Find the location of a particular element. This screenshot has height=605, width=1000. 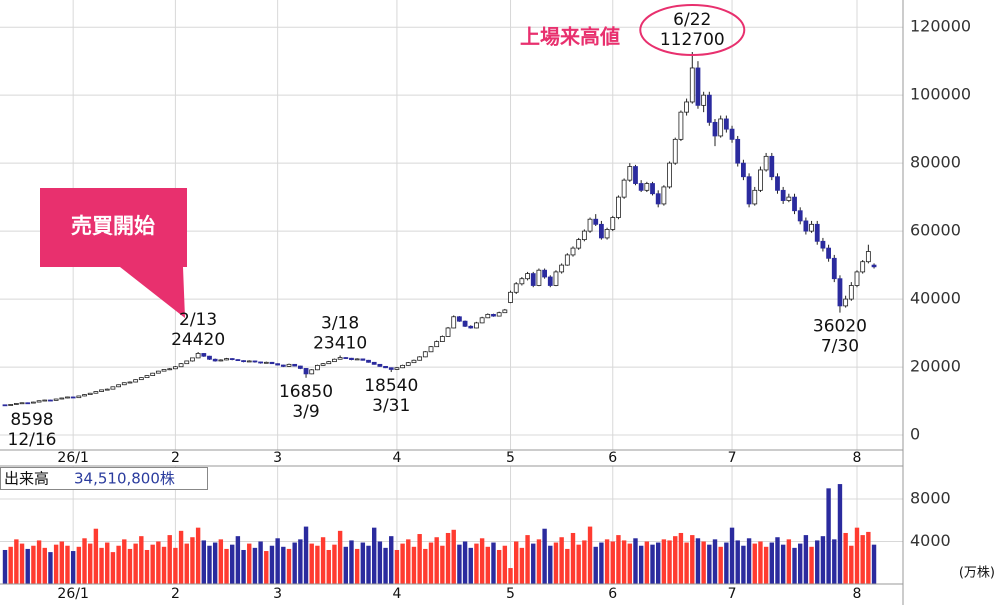

volume-header: 出来高 34,510,800株 is located at coordinates (104, 478).